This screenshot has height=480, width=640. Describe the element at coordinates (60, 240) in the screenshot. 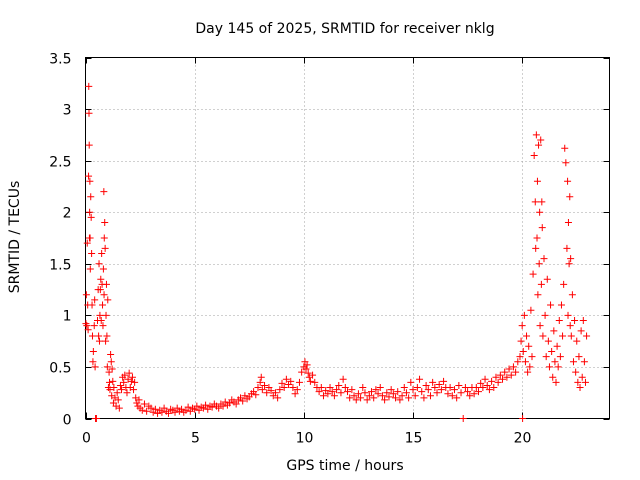

I see `y-tick-labels: 0 0.5 1 1.5 2 2.5 3 3.5` at that location.